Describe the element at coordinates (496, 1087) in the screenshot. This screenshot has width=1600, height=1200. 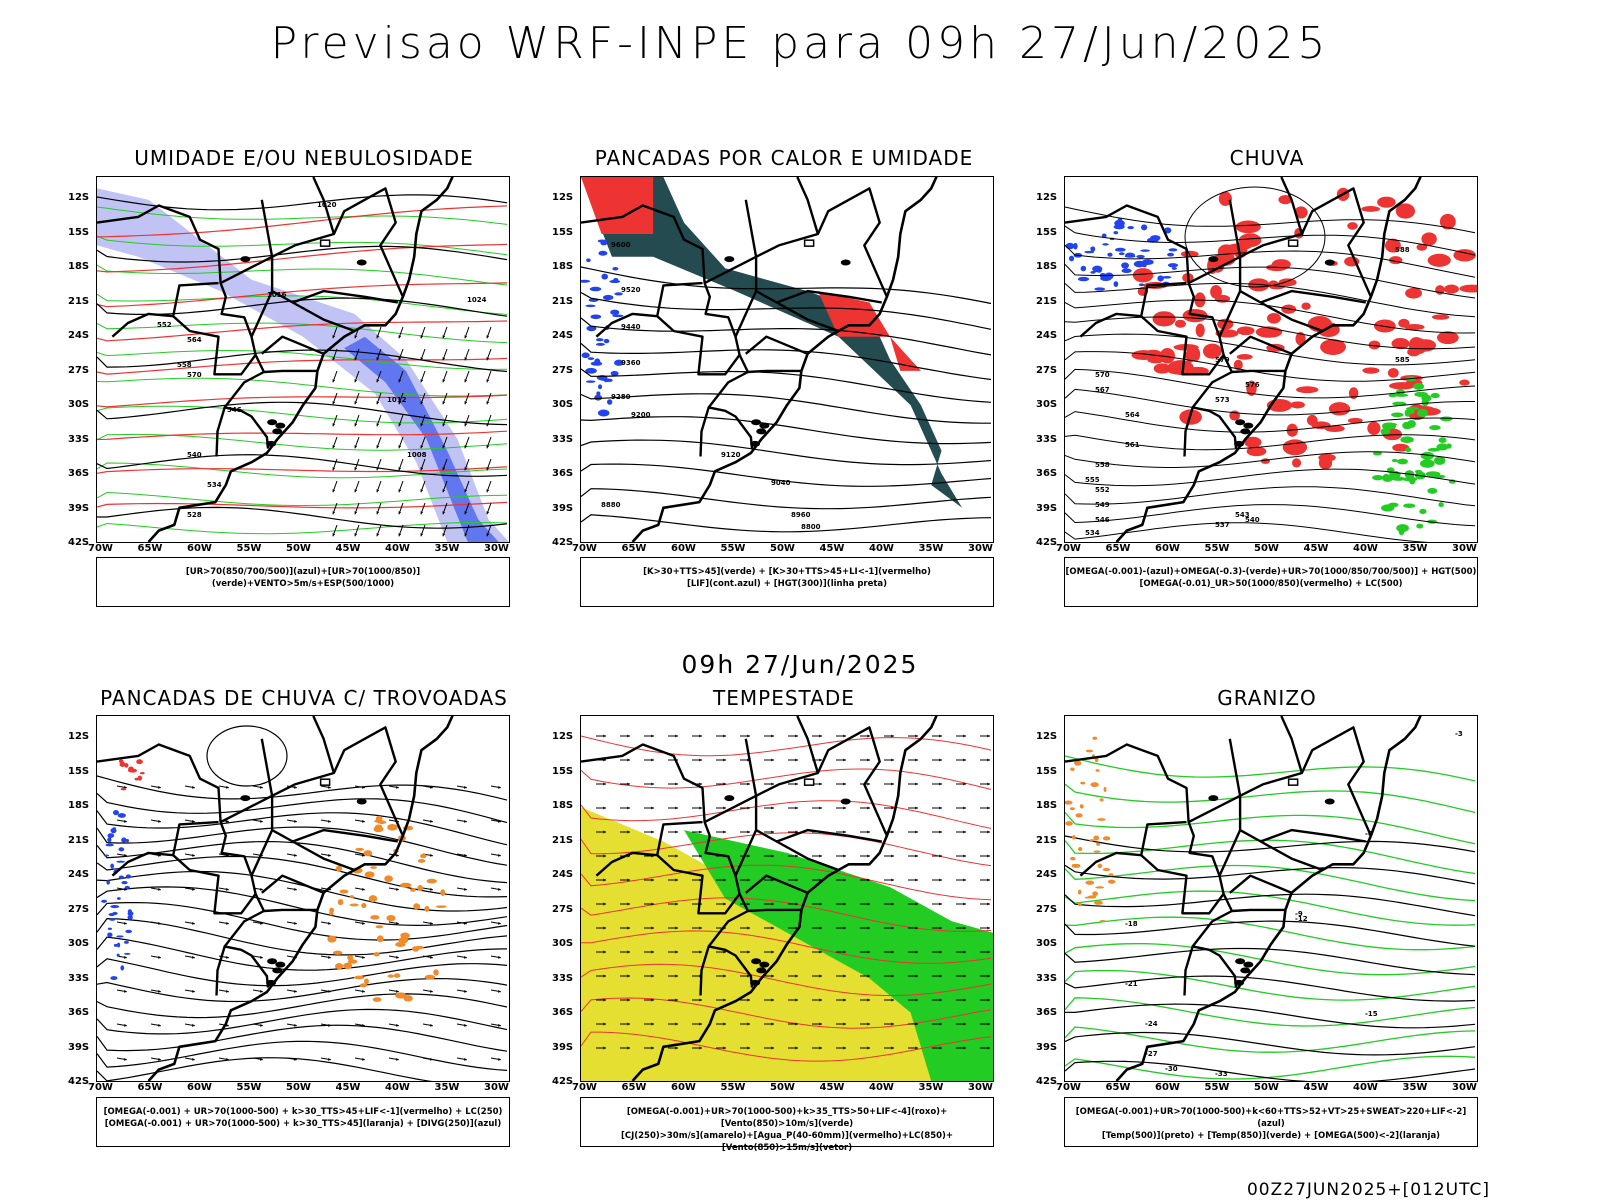
I see `lon-label: 30W` at that location.